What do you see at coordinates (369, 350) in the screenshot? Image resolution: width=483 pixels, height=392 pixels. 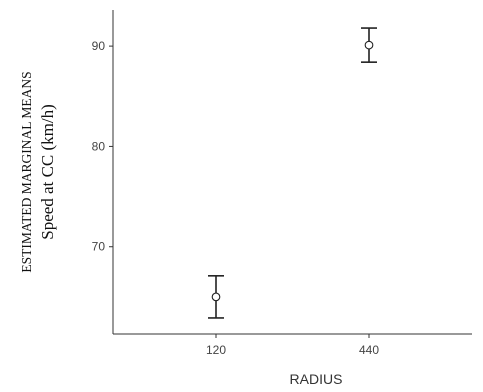 I see `x-tick-label: 440` at bounding box center [369, 350].